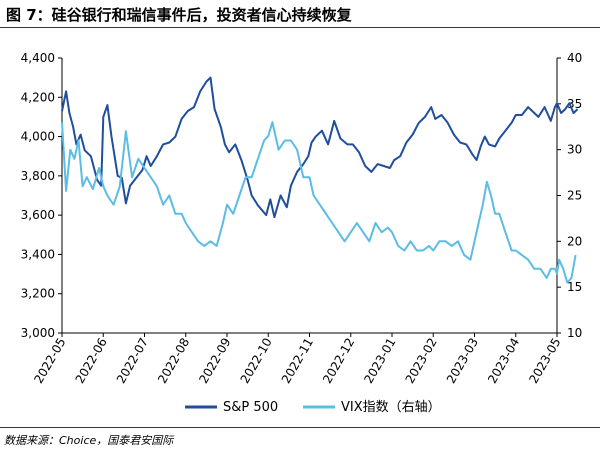  What do you see at coordinates (300, 27) in the screenshot?
I see `title-divider` at bounding box center [300, 27].